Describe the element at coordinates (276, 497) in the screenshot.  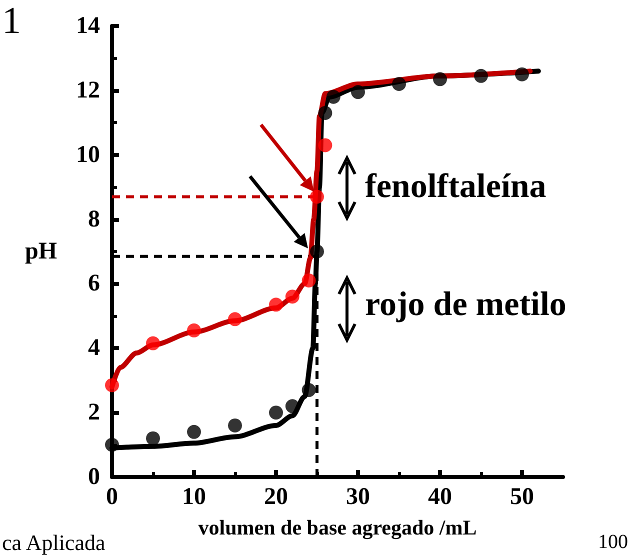
I see `x-tick-label: 20` at that location.